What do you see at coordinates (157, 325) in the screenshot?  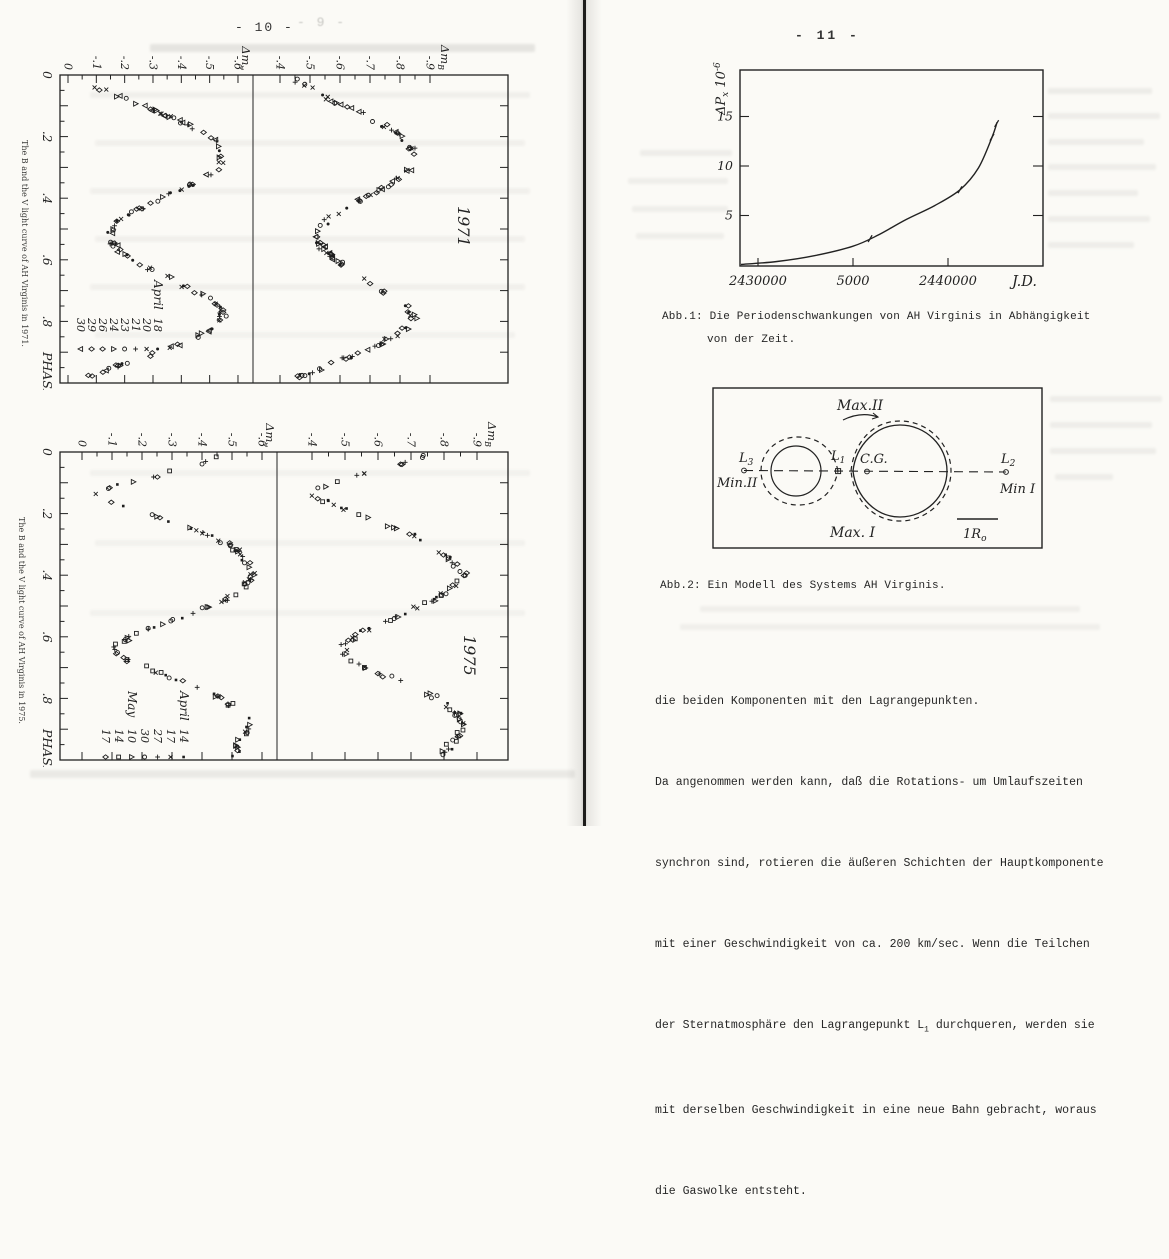 I see `svg-text: 18` at bounding box center [157, 325].